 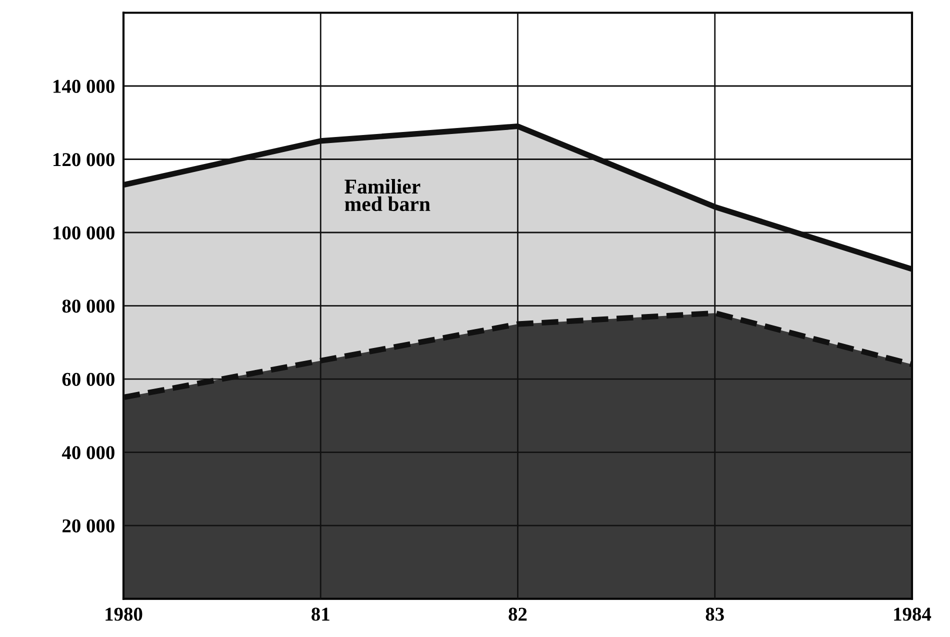 What do you see at coordinates (88, 379) in the screenshot?
I see `y-tick-label: 60 000` at bounding box center [88, 379].